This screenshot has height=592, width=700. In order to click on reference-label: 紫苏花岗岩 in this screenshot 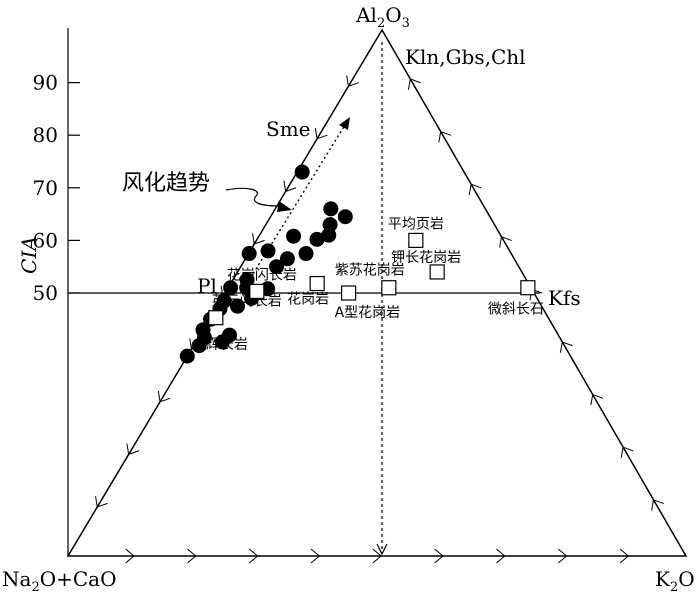, I will do `click(370, 271)`.